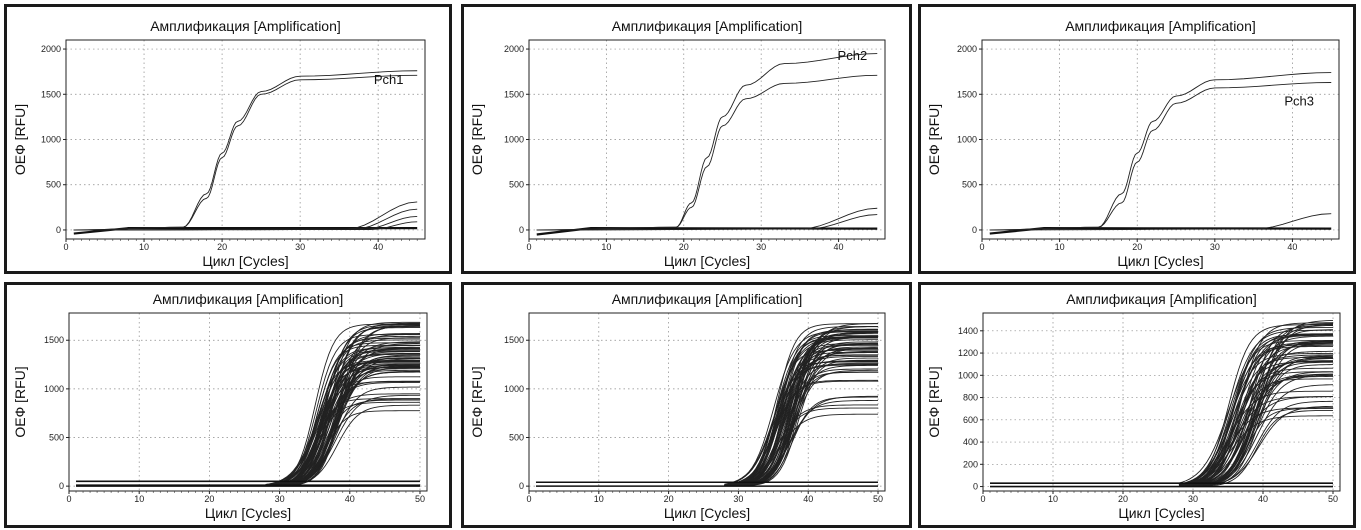 The height and width of the screenshot is (530, 1361). Describe the element at coordinates (968, 331) in the screenshot. I see `y-tick-label: 1400` at that location.